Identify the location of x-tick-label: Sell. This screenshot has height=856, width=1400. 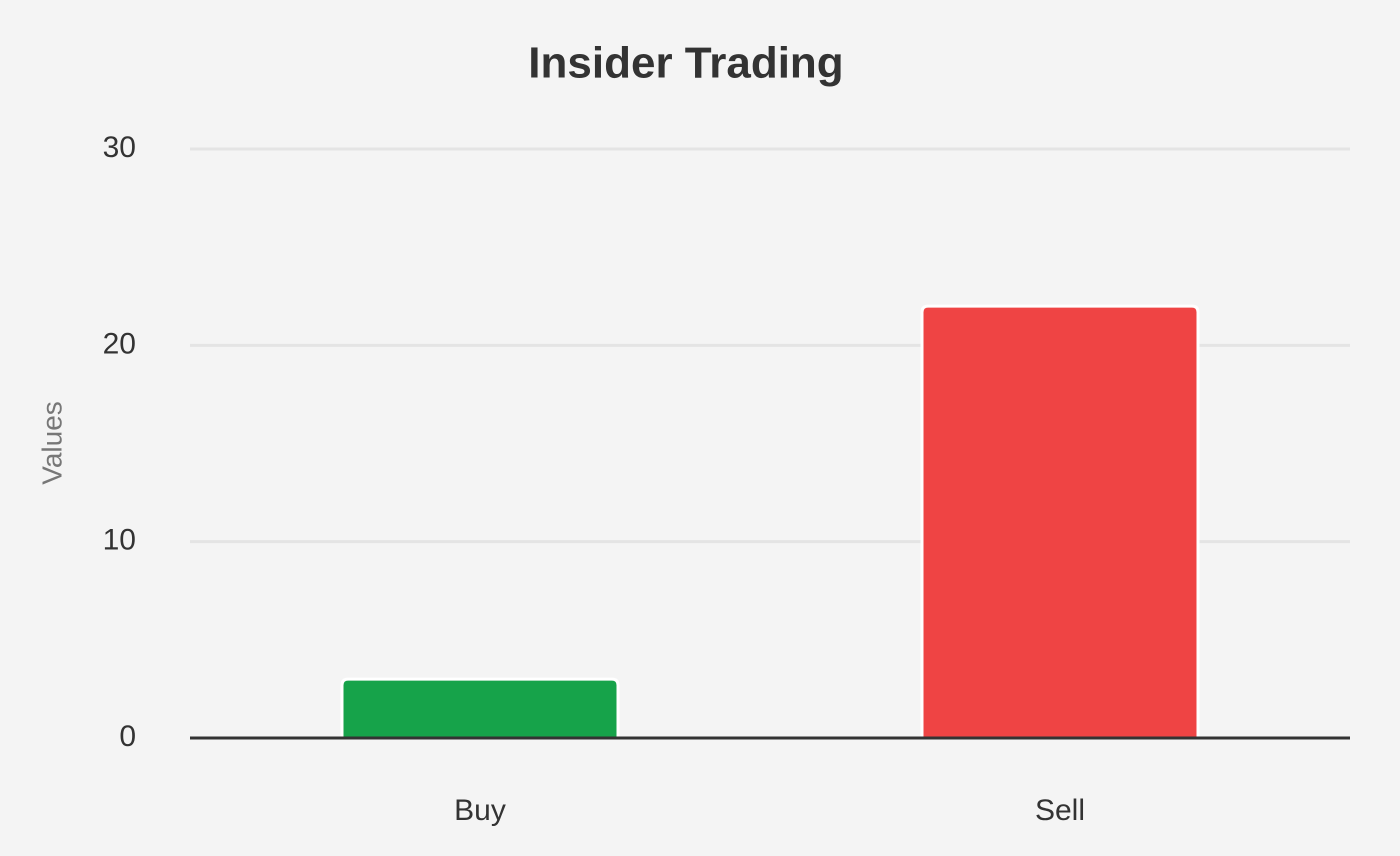
(1060, 810).